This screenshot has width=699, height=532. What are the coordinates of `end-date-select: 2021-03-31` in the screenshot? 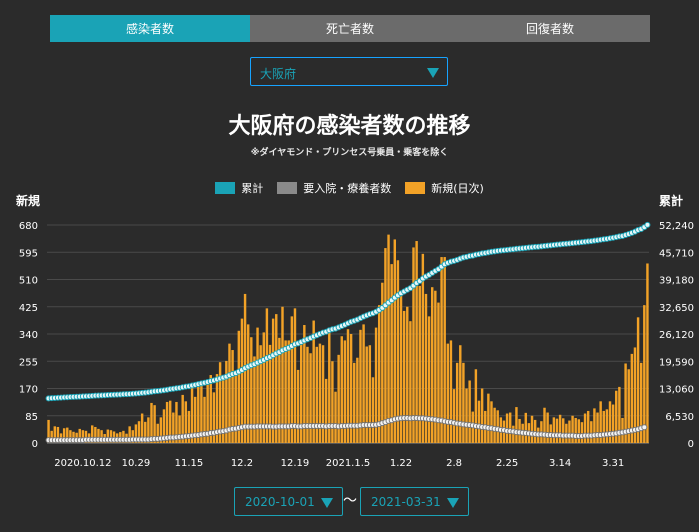 It's located at (414, 501).